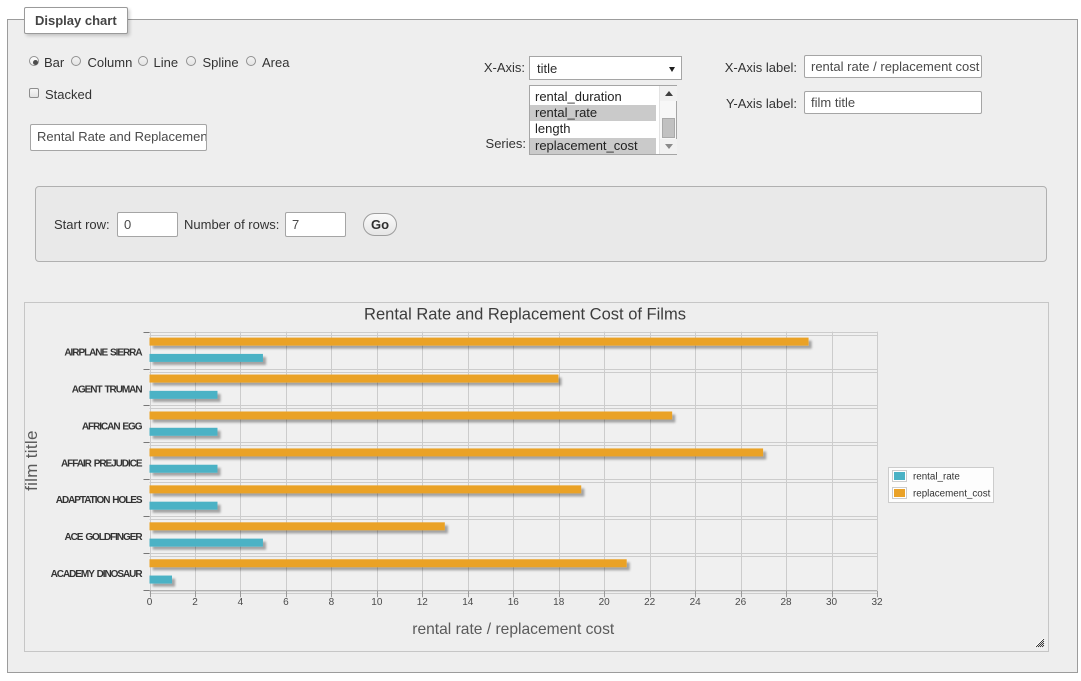 This screenshot has width=1081, height=681. I want to click on svg-text: 16, so click(514, 602).